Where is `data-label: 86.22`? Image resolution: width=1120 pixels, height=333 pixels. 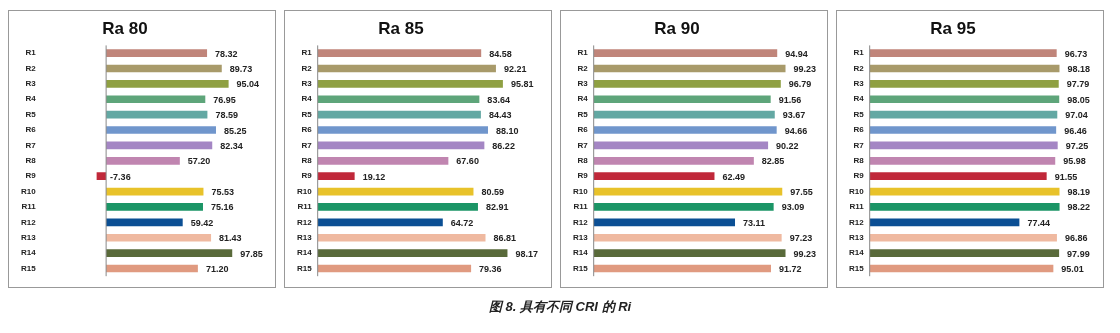
data-label: 86.22 is located at coordinates (503, 145).